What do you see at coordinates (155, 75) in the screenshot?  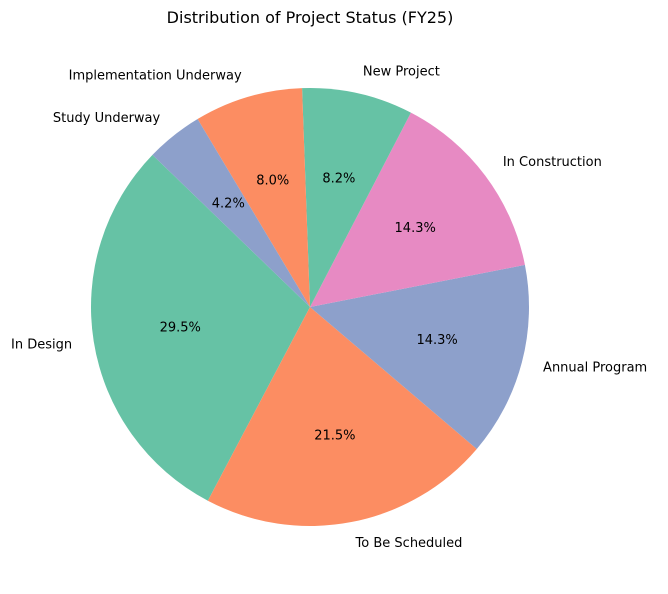 I see `category-label-implementation-underway: Implementation Underway` at bounding box center [155, 75].